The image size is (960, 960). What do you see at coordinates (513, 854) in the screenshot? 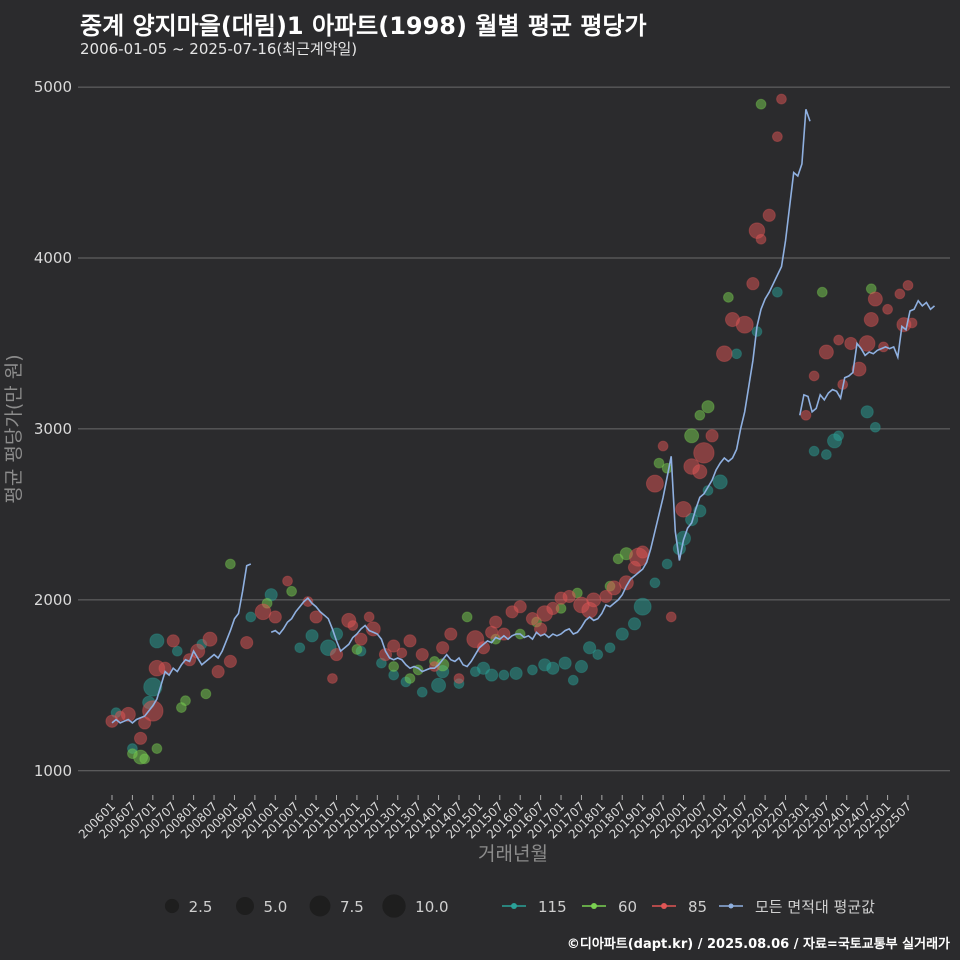
I see `x-axis-title: 거래년월` at bounding box center [513, 854].